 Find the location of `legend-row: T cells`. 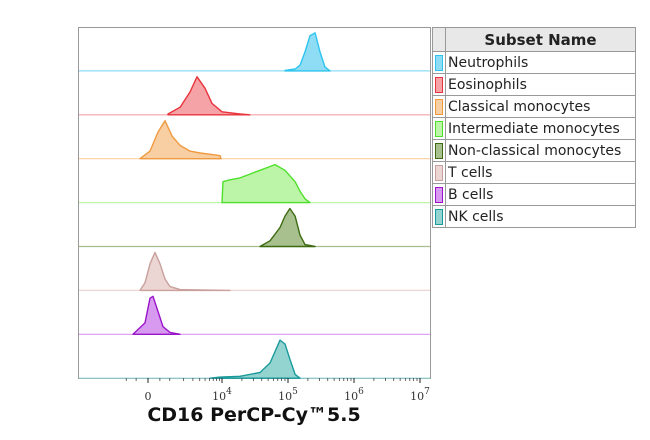

legend-row: T cells is located at coordinates (534, 172).